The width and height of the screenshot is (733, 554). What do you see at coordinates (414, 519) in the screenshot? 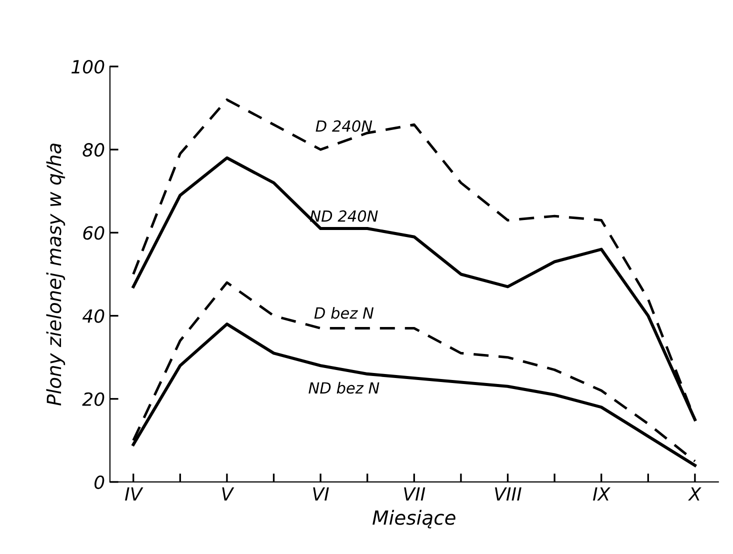
I see `x-axis-title: Miesiące` at bounding box center [414, 519].